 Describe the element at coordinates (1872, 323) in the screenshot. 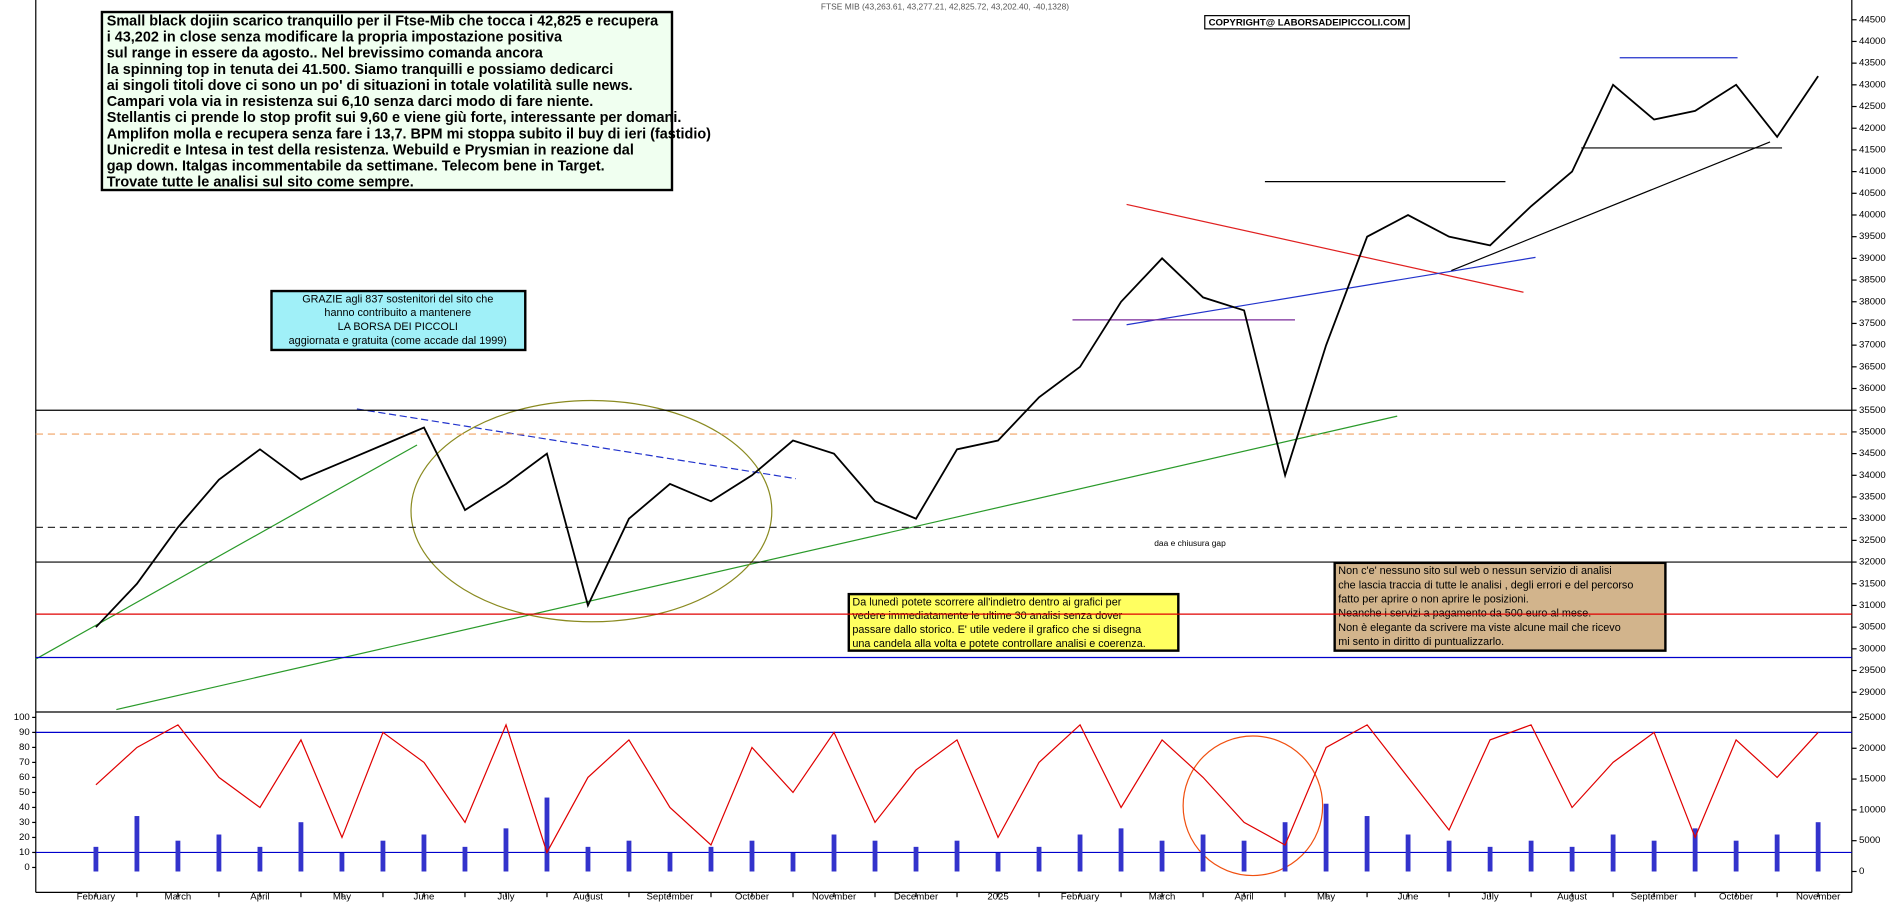

I see `y-tick-label: 37500` at that location.